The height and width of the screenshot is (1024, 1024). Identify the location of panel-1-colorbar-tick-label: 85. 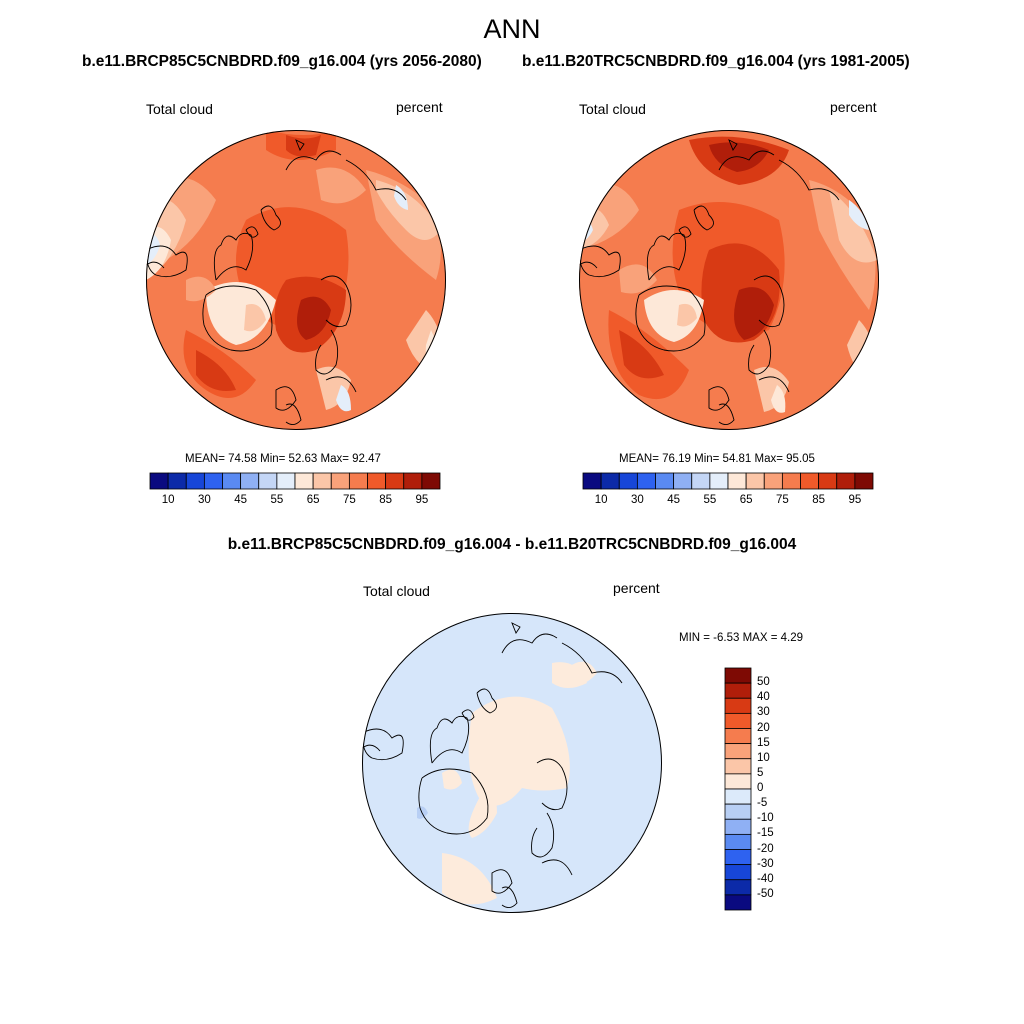
(386, 500).